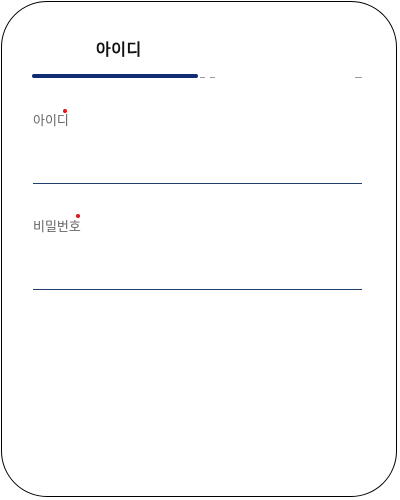 This screenshot has height=500, width=400. Describe the element at coordinates (115, 76) in the screenshot. I see `active-tab-indicator` at that location.